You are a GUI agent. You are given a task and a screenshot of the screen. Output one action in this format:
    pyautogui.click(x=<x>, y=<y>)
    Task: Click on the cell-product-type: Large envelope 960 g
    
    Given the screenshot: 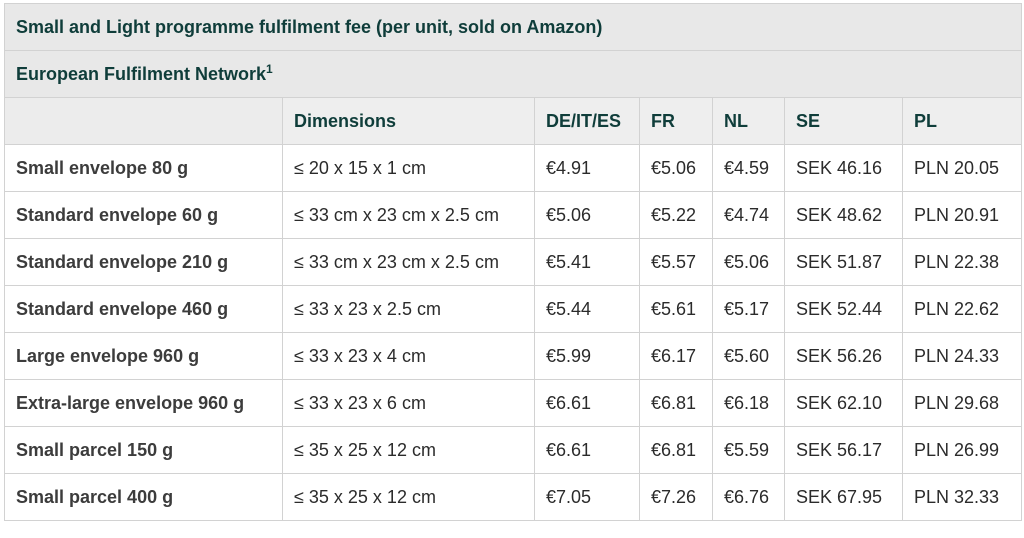 What is the action you would take?
    pyautogui.click(x=143, y=356)
    